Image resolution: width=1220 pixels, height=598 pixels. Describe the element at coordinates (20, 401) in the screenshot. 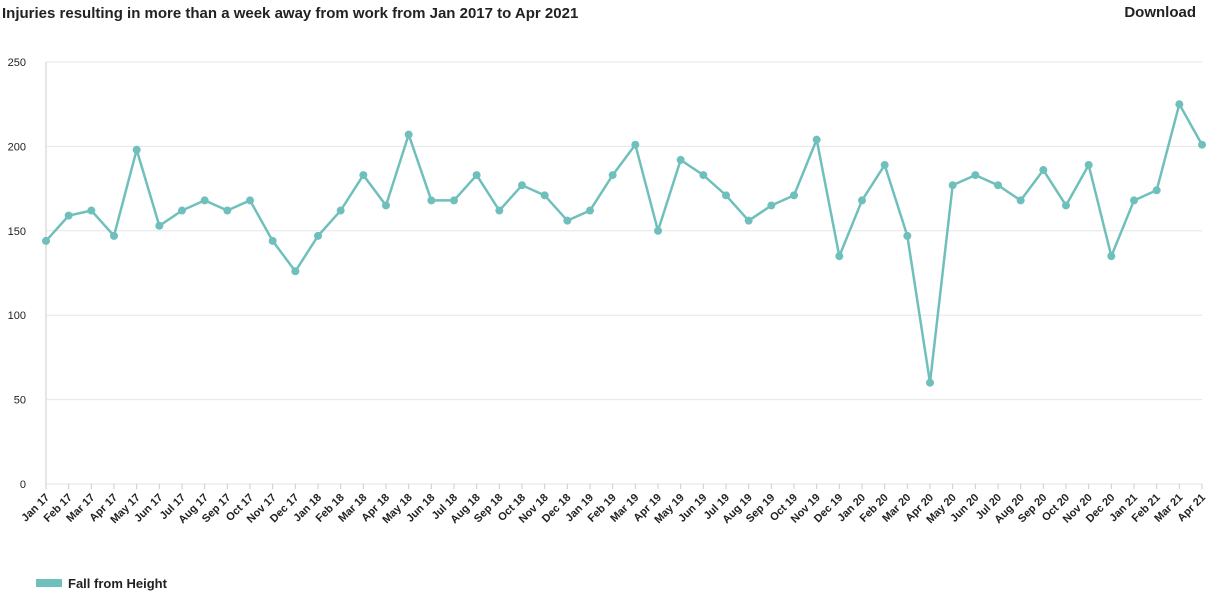

I see `y-tick-label: 50` at that location.